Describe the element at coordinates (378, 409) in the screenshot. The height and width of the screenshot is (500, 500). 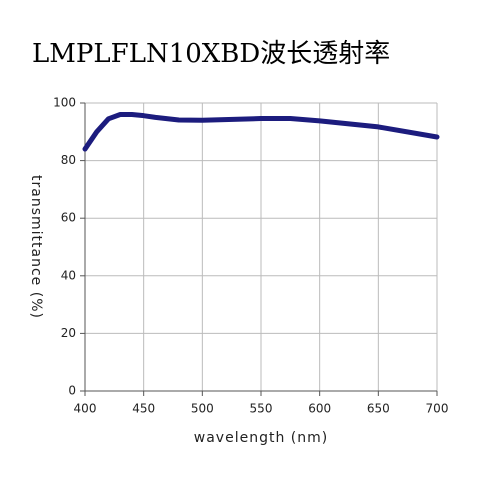
I see `x-tick-label: 650` at that location.